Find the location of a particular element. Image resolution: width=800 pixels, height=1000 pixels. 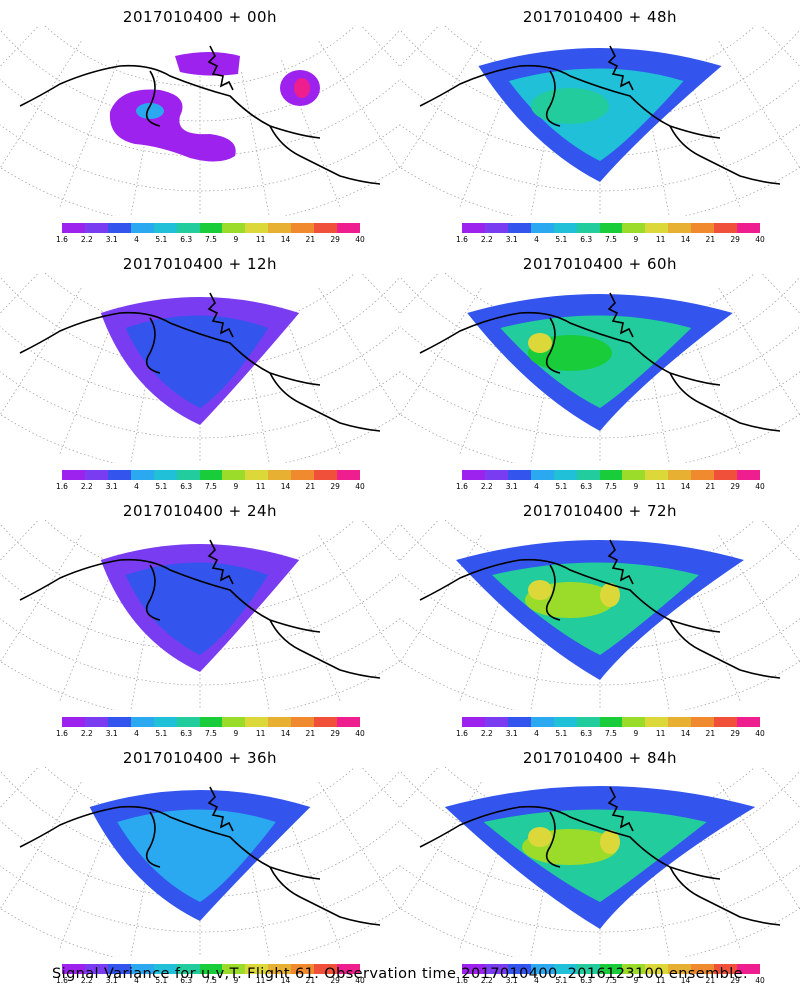

panel-title: 2017010400 + 24h is located at coordinates (200, 511).